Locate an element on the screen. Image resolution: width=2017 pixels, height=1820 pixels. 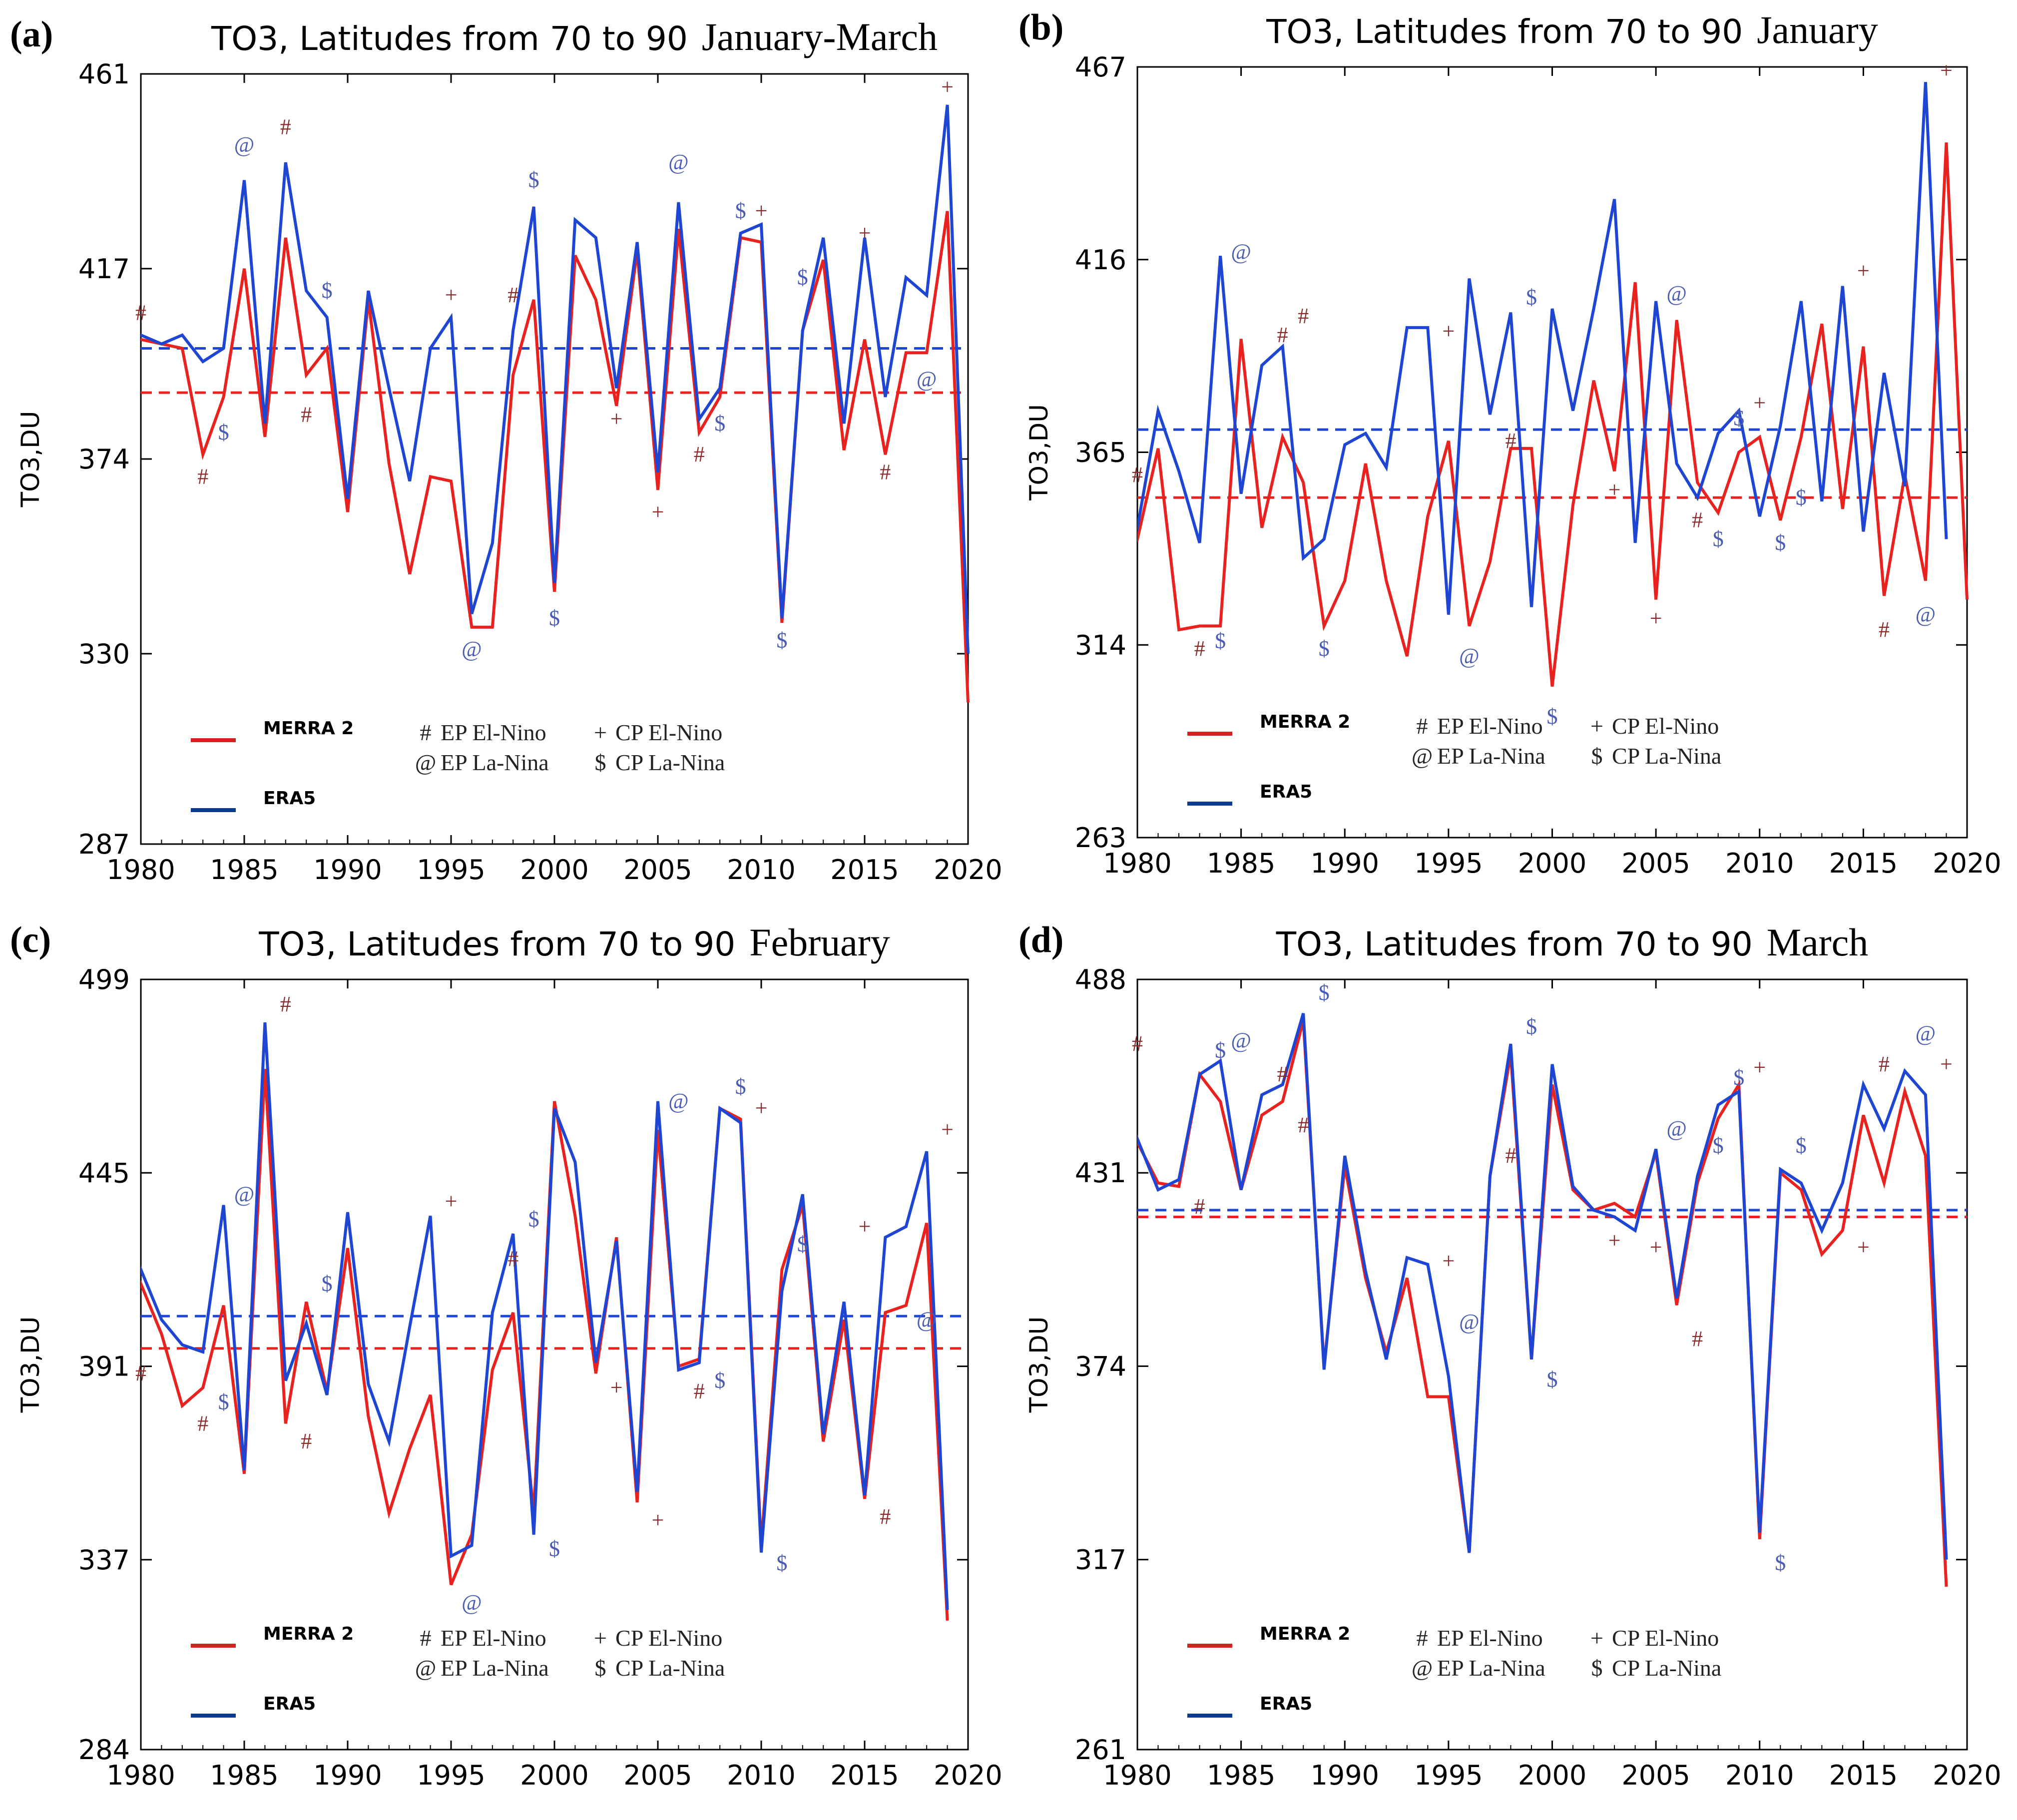
legend-event-label: EP La-Nina is located at coordinates (495, 762).